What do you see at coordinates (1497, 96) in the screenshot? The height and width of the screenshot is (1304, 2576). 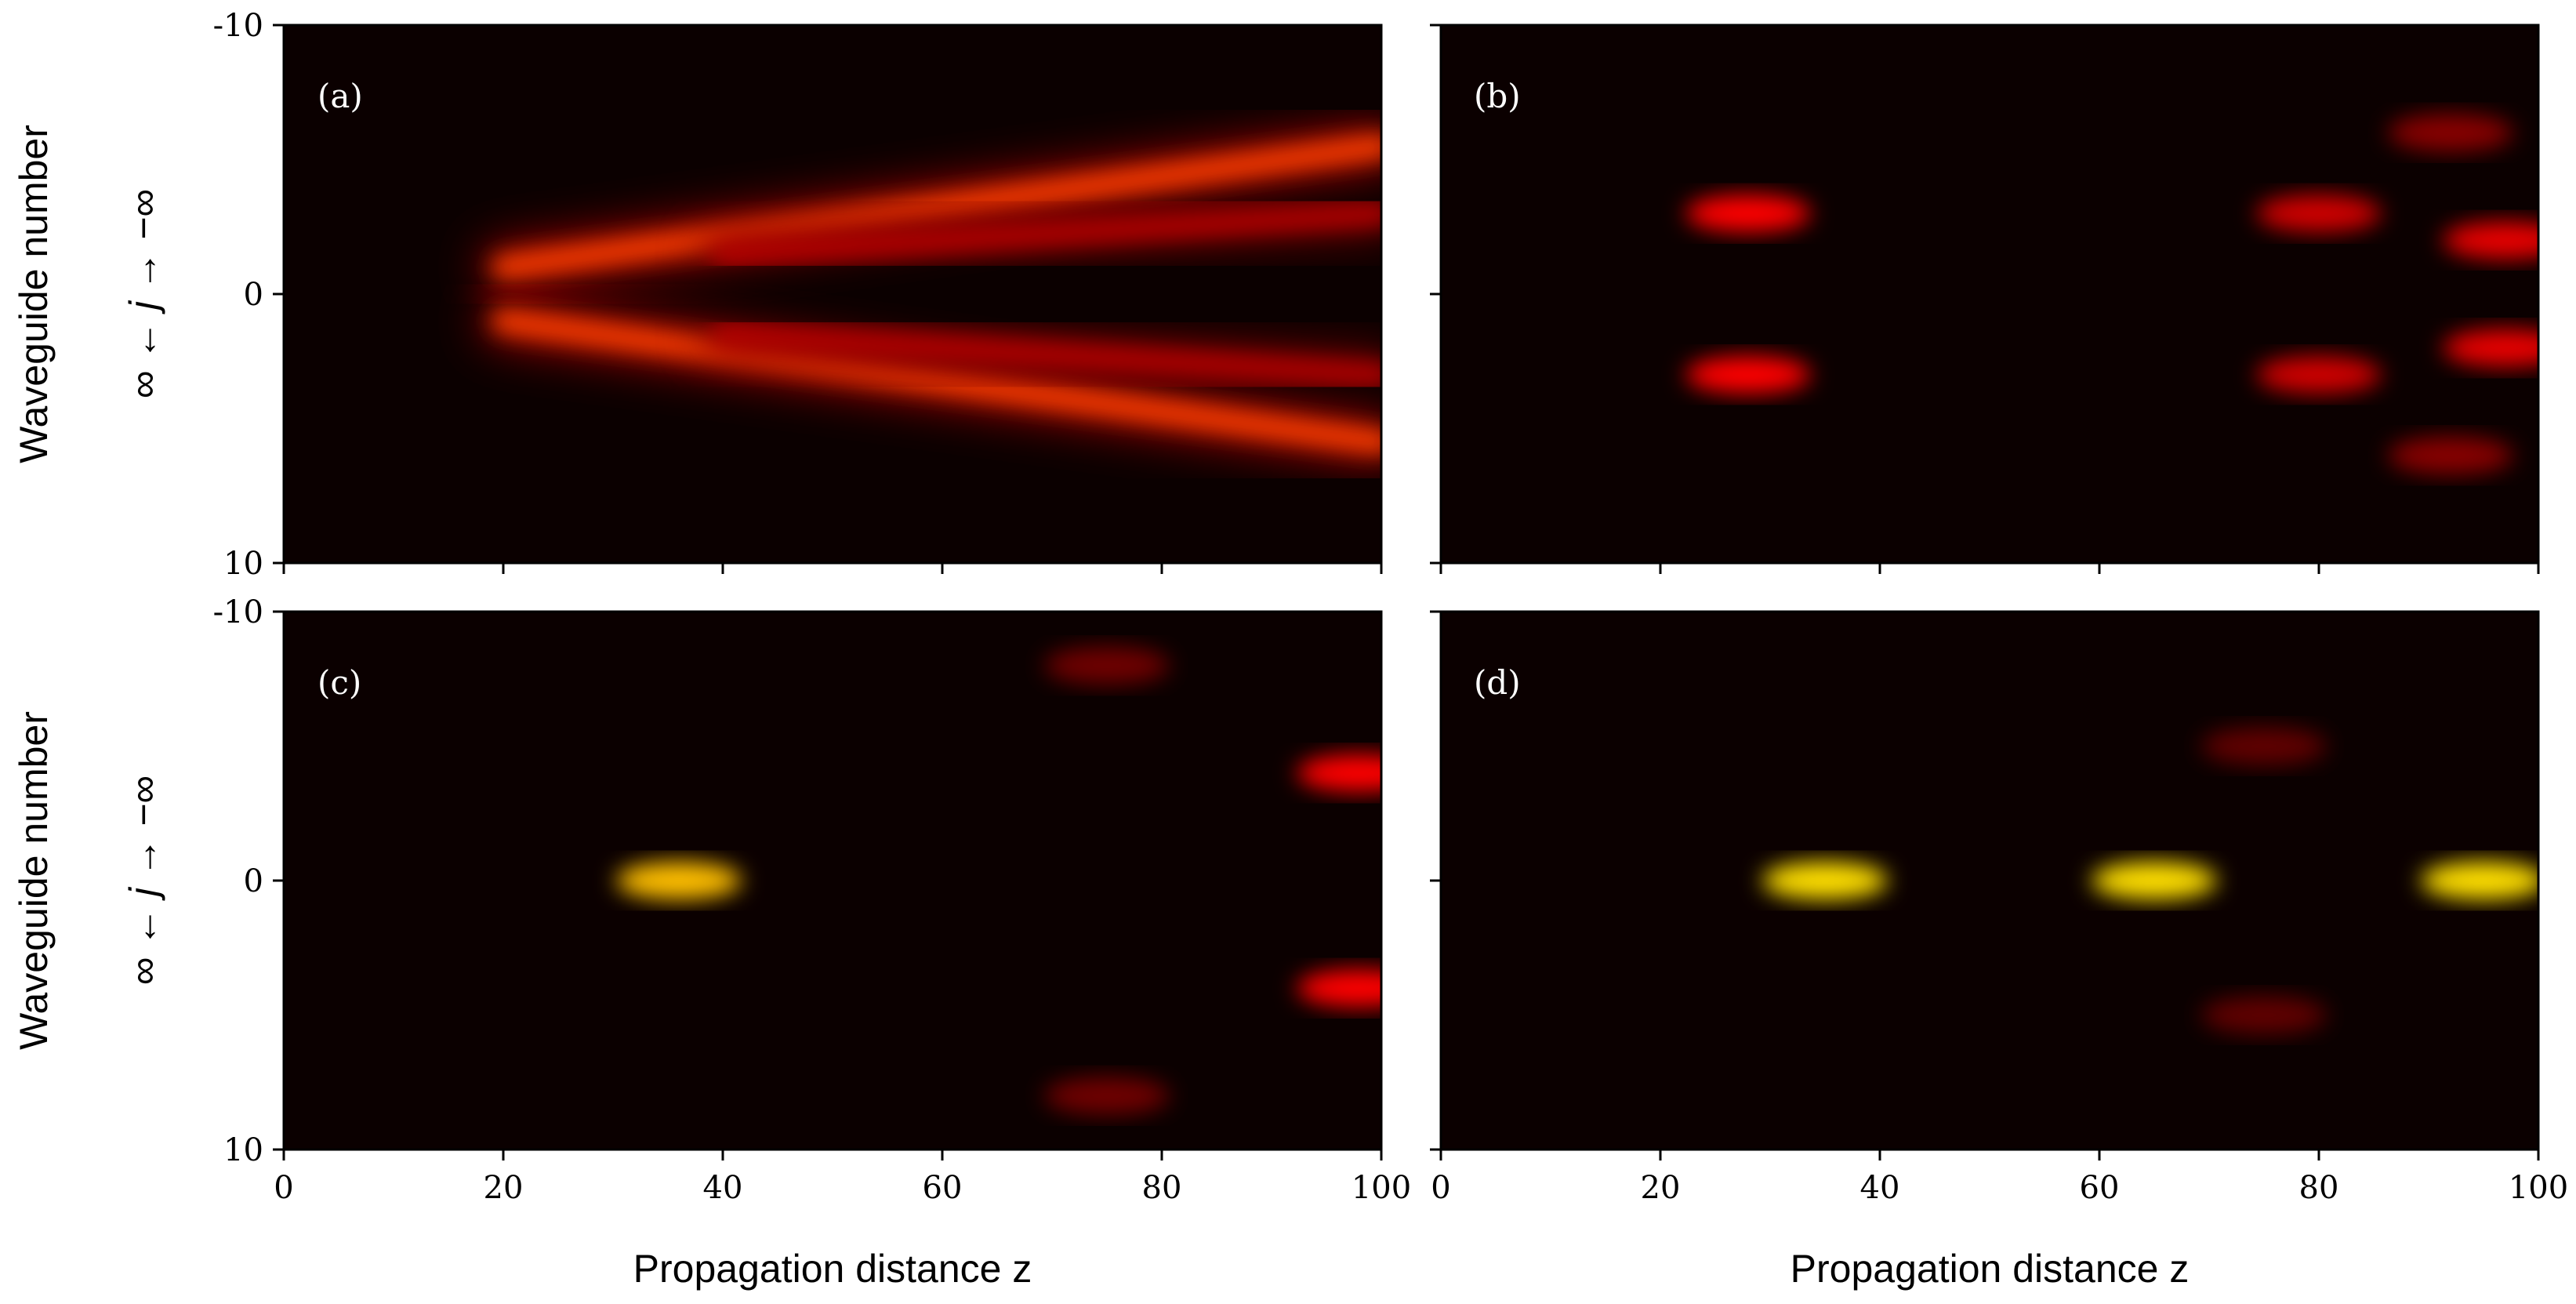 I see `panel-label: (b)` at bounding box center [1497, 96].